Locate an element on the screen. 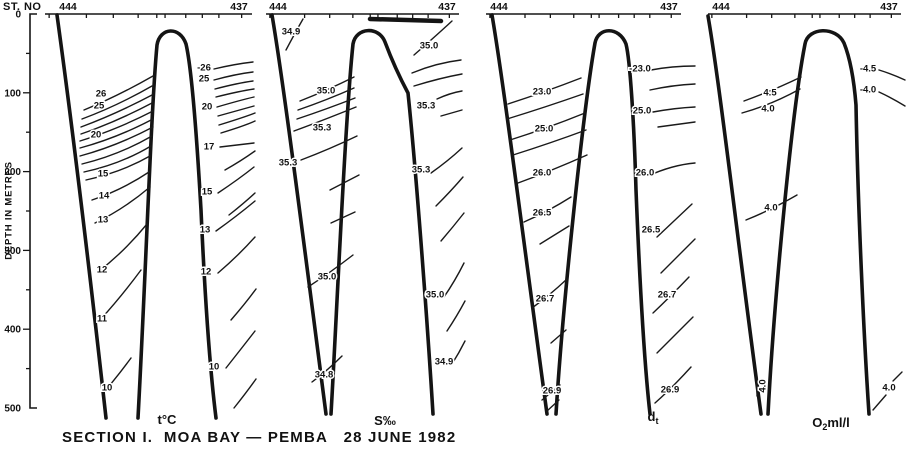 The width and height of the screenshot is (908, 454). salinity-contour-label: 34.9 is located at coordinates (291, 32).